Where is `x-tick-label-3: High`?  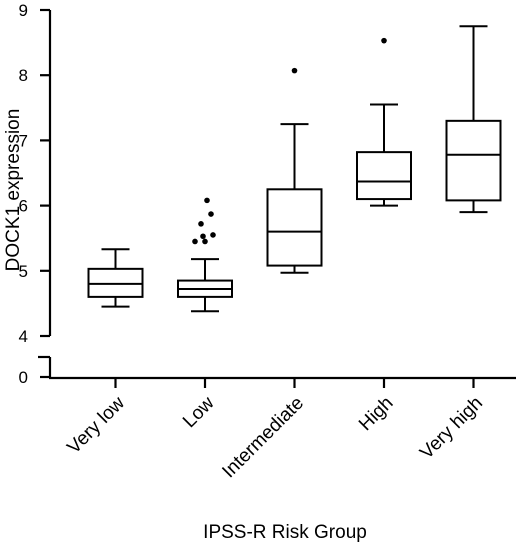 x-tick-label-3: High is located at coordinates (376, 414).